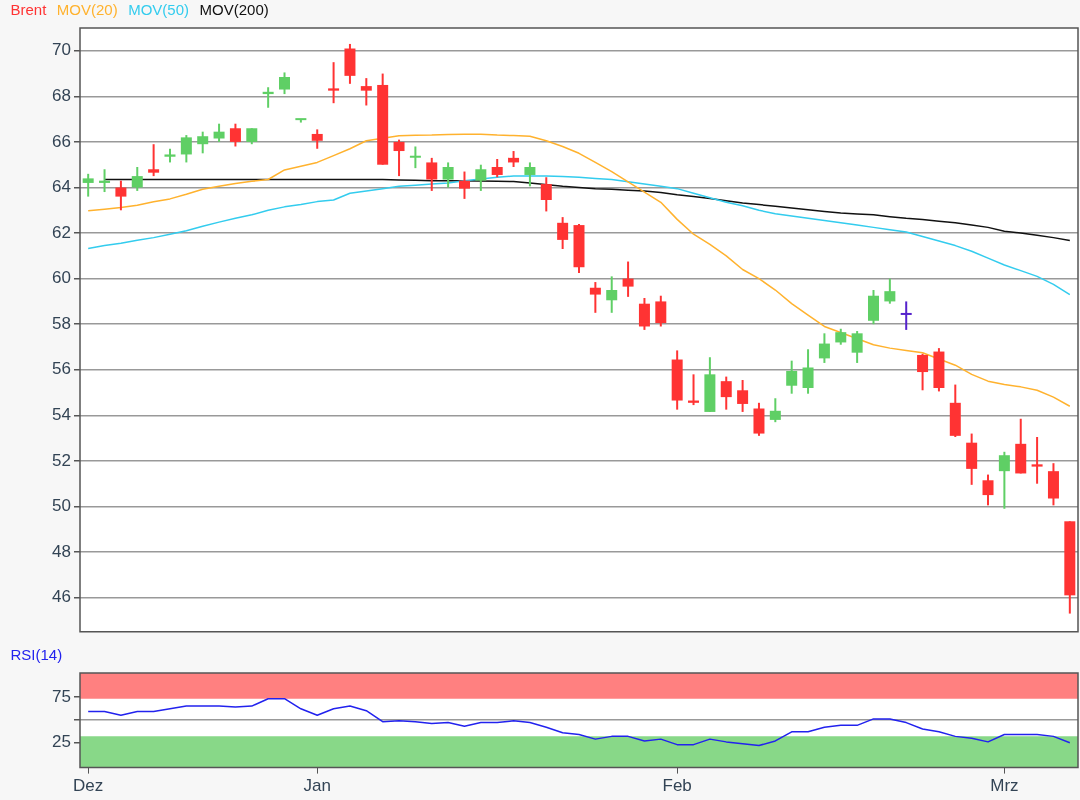 This screenshot has width=1080, height=800. Describe the element at coordinates (29, 9) in the screenshot. I see `text: Brent` at that location.